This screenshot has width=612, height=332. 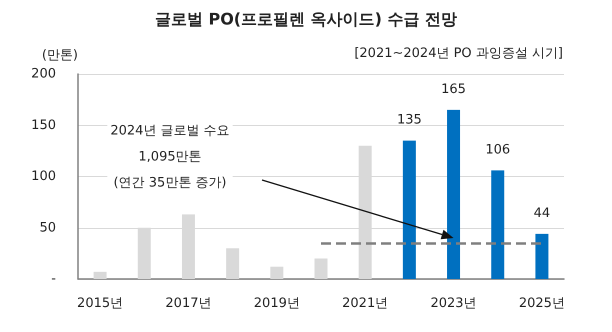 I want to click on data-label: 106, so click(x=497, y=150).